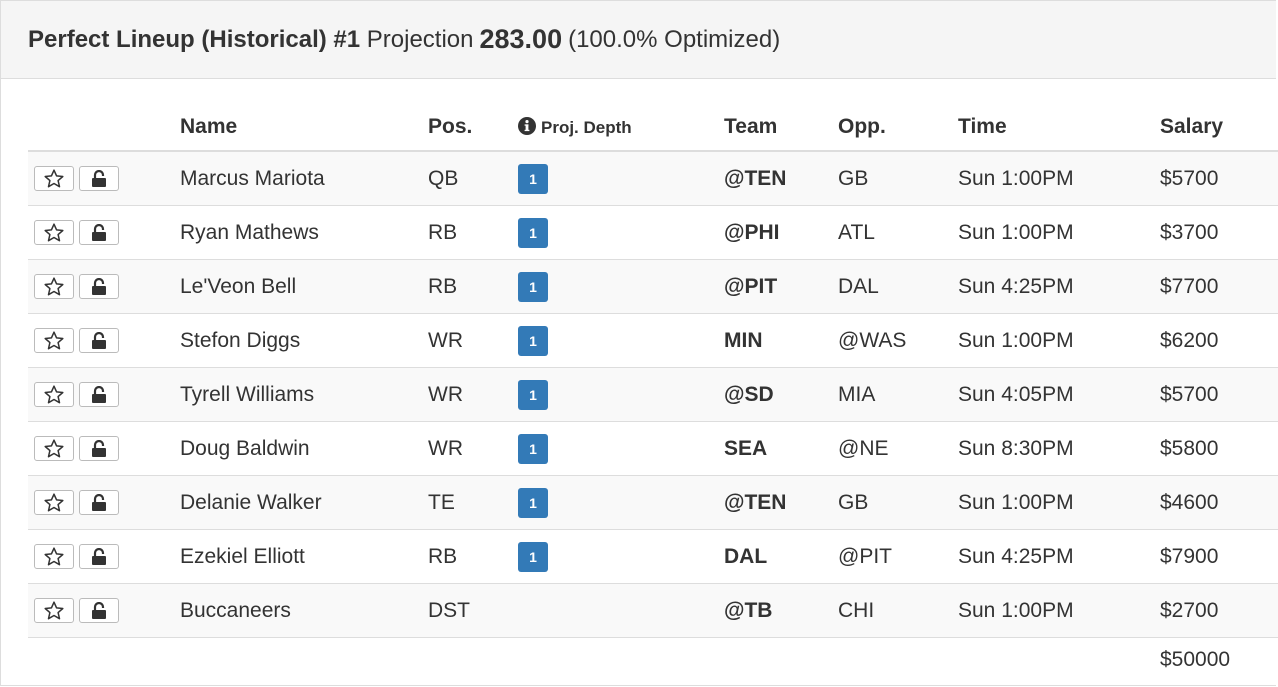  Describe the element at coordinates (781, 448) in the screenshot. I see `player-team: SEA` at that location.